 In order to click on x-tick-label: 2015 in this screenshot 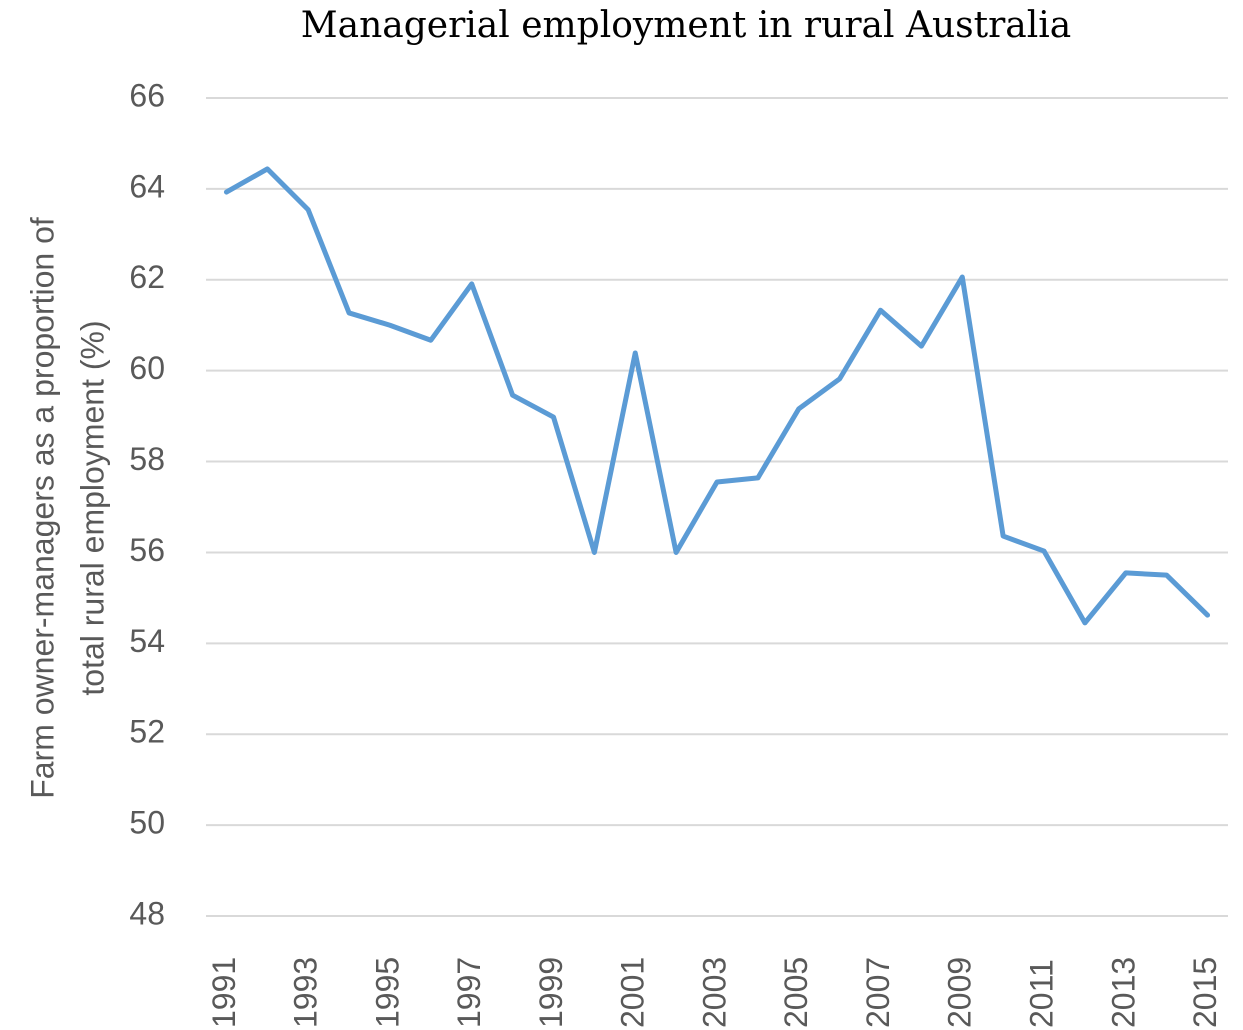, I will do `click(1205, 992)`.